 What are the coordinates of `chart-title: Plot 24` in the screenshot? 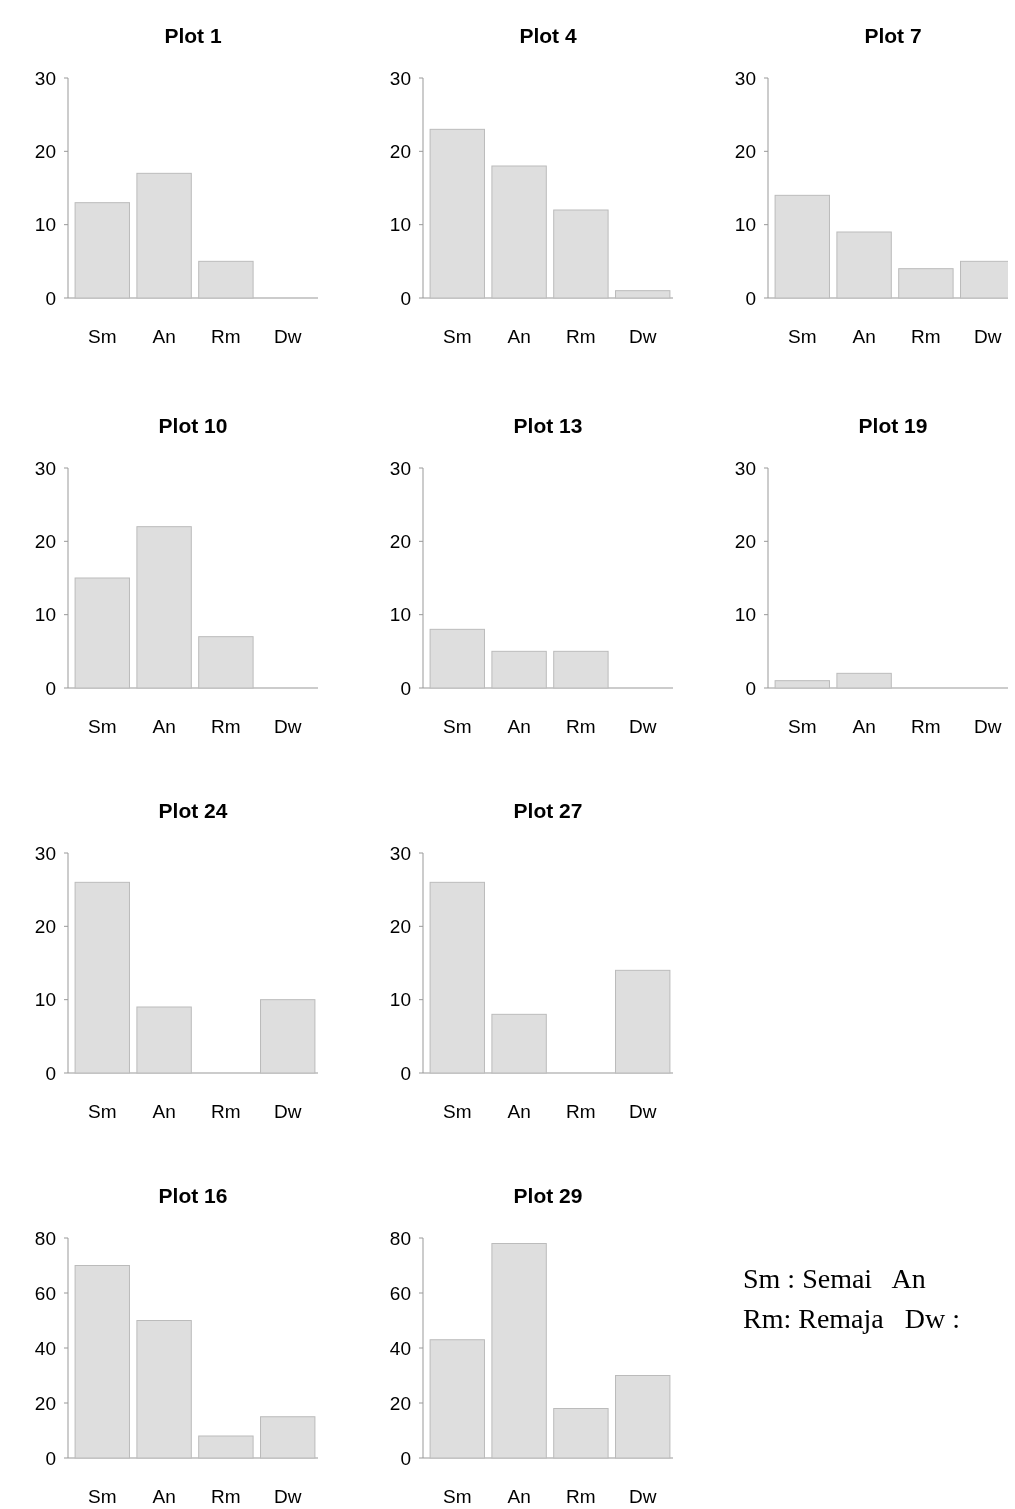 It's located at (193, 810).